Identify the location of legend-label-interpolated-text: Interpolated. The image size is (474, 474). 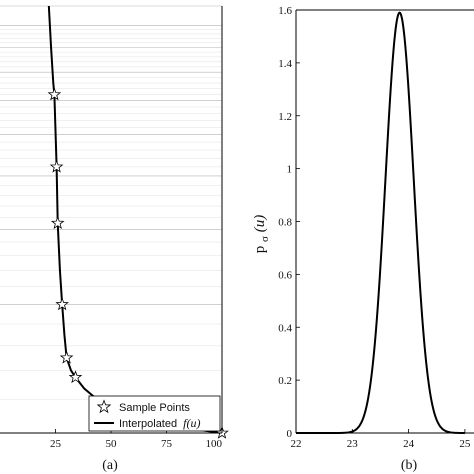
(148, 424).